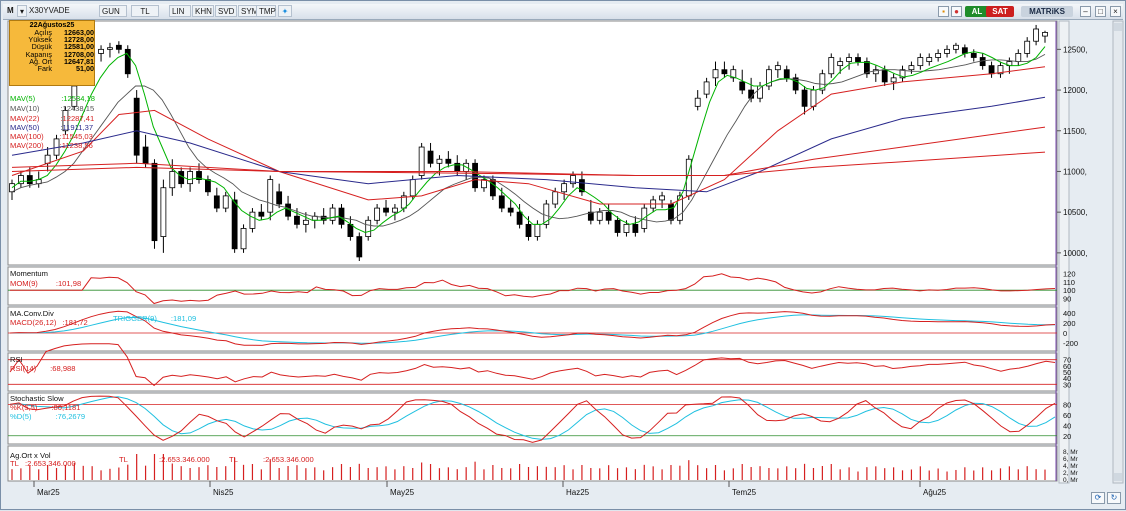 Image resolution: width=1126 pixels, height=511 pixels. Describe the element at coordinates (40, 40) in the screenshot. I see `info-label: Yüksek` at that location.